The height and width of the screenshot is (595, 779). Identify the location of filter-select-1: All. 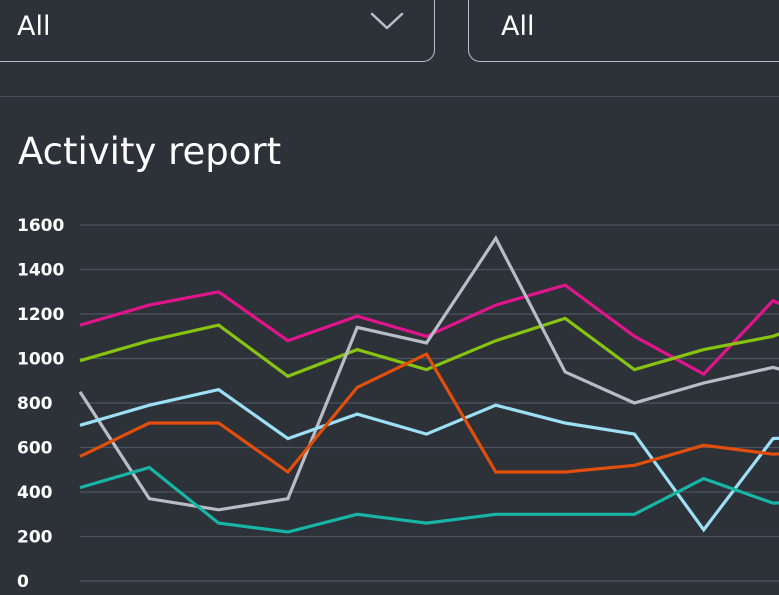
(217, 31).